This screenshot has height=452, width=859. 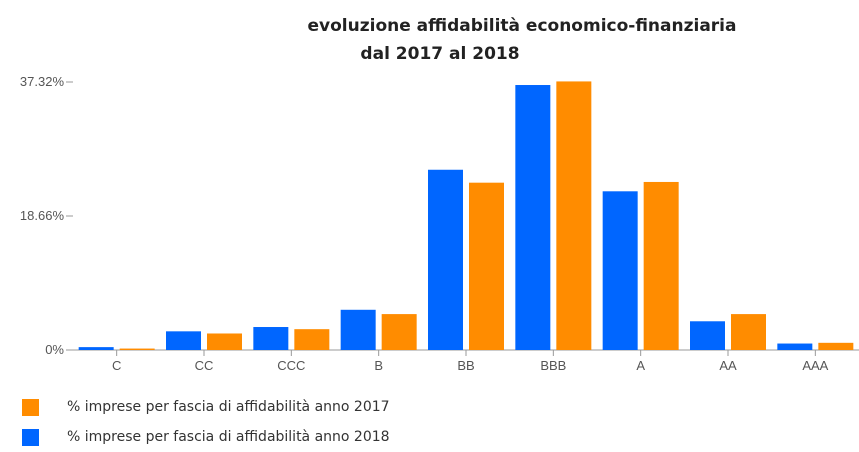 What do you see at coordinates (96, 348) in the screenshot?
I see `bar-c-2018` at bounding box center [96, 348].